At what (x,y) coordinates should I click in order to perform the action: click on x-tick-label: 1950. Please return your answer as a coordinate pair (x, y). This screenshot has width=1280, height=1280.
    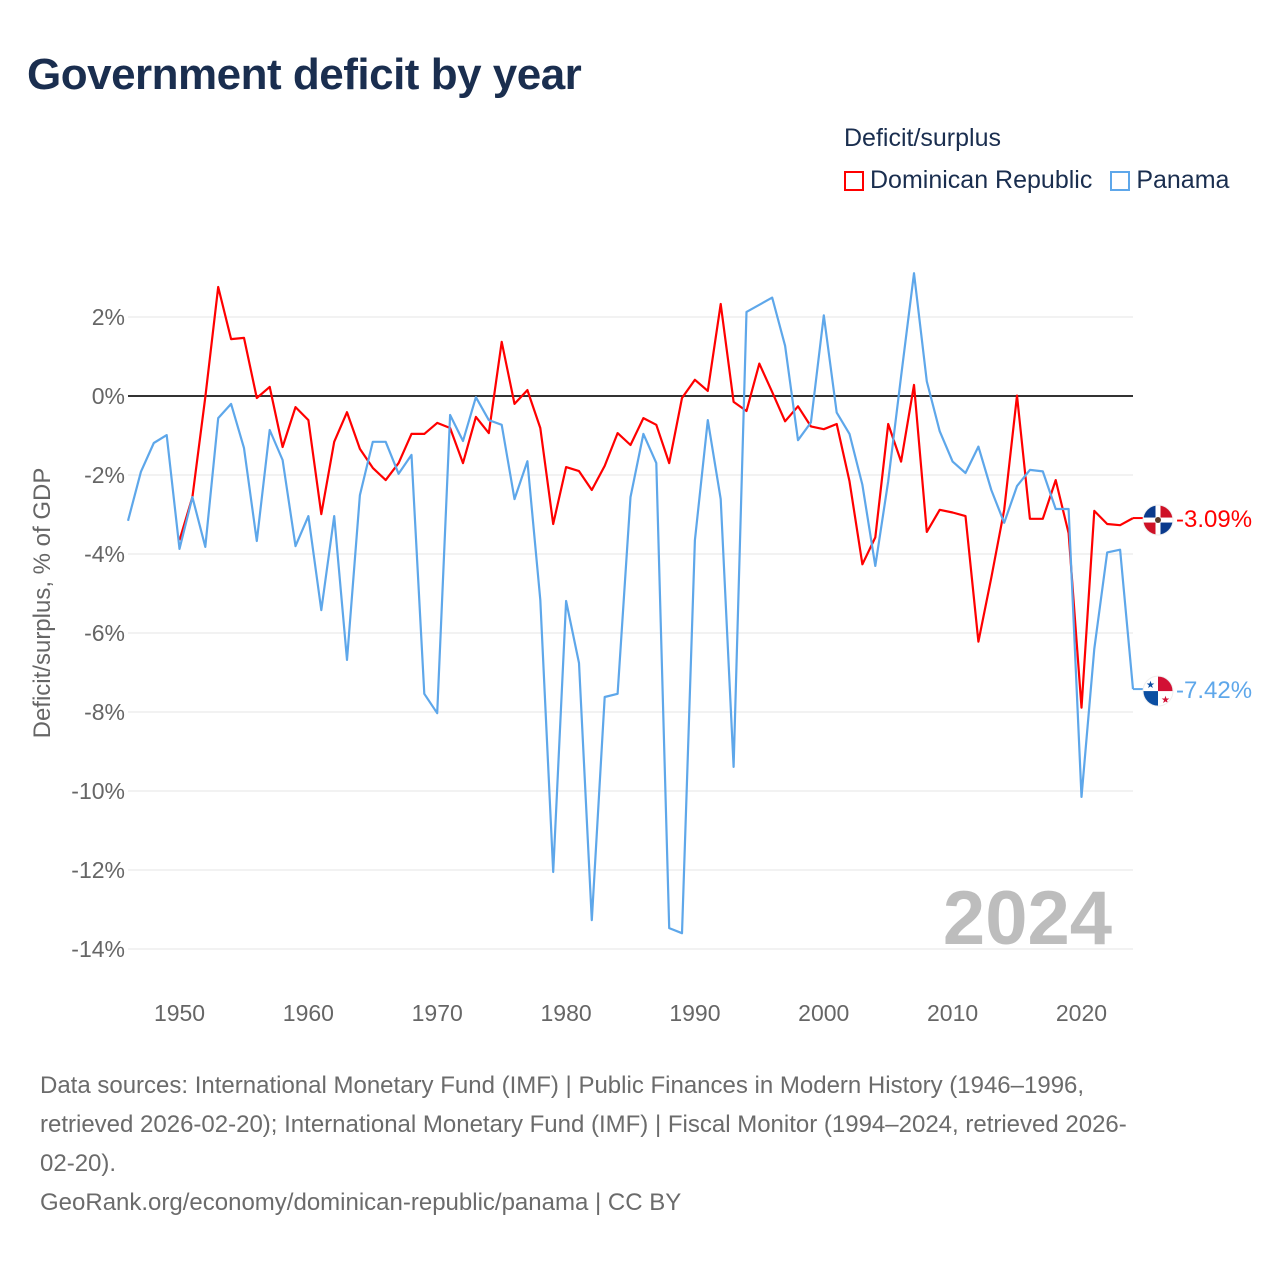
    Looking at the image, I should click on (179, 1013).